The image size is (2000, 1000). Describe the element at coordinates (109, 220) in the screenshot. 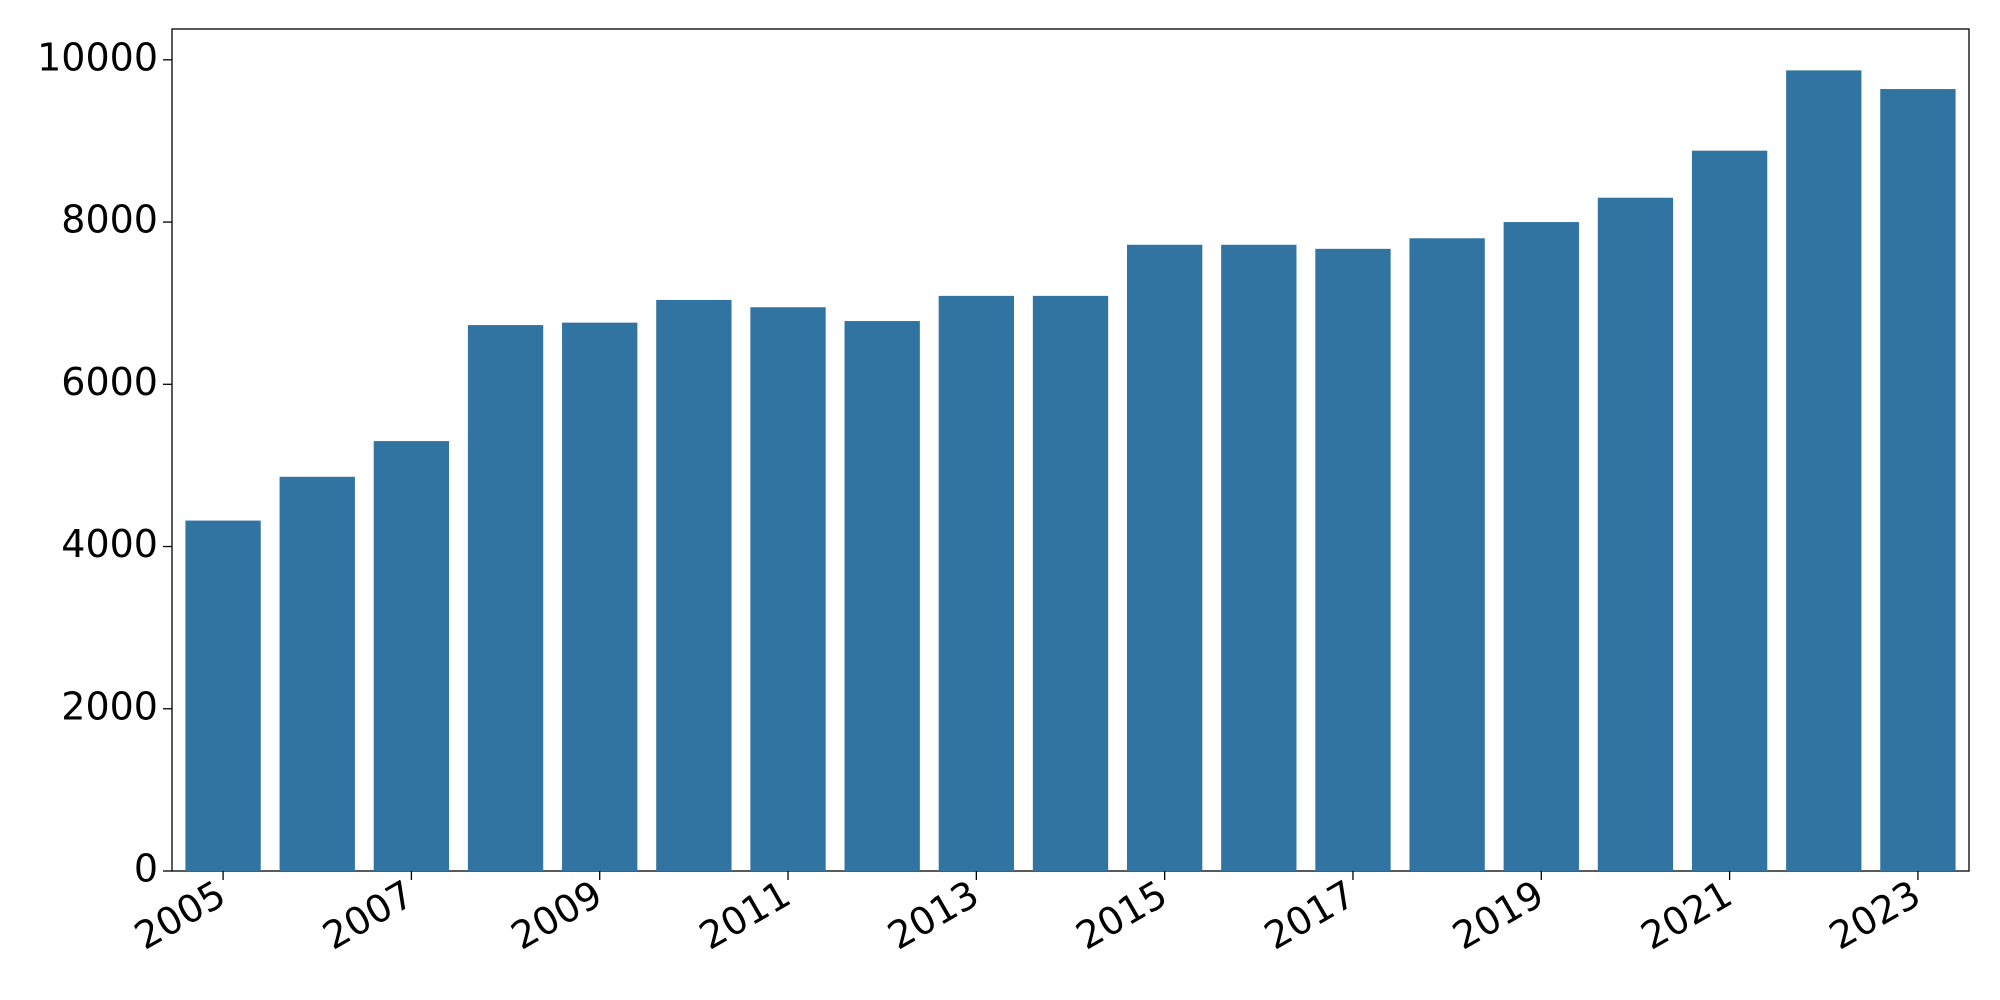

I see `y-tick-label: 8000` at that location.